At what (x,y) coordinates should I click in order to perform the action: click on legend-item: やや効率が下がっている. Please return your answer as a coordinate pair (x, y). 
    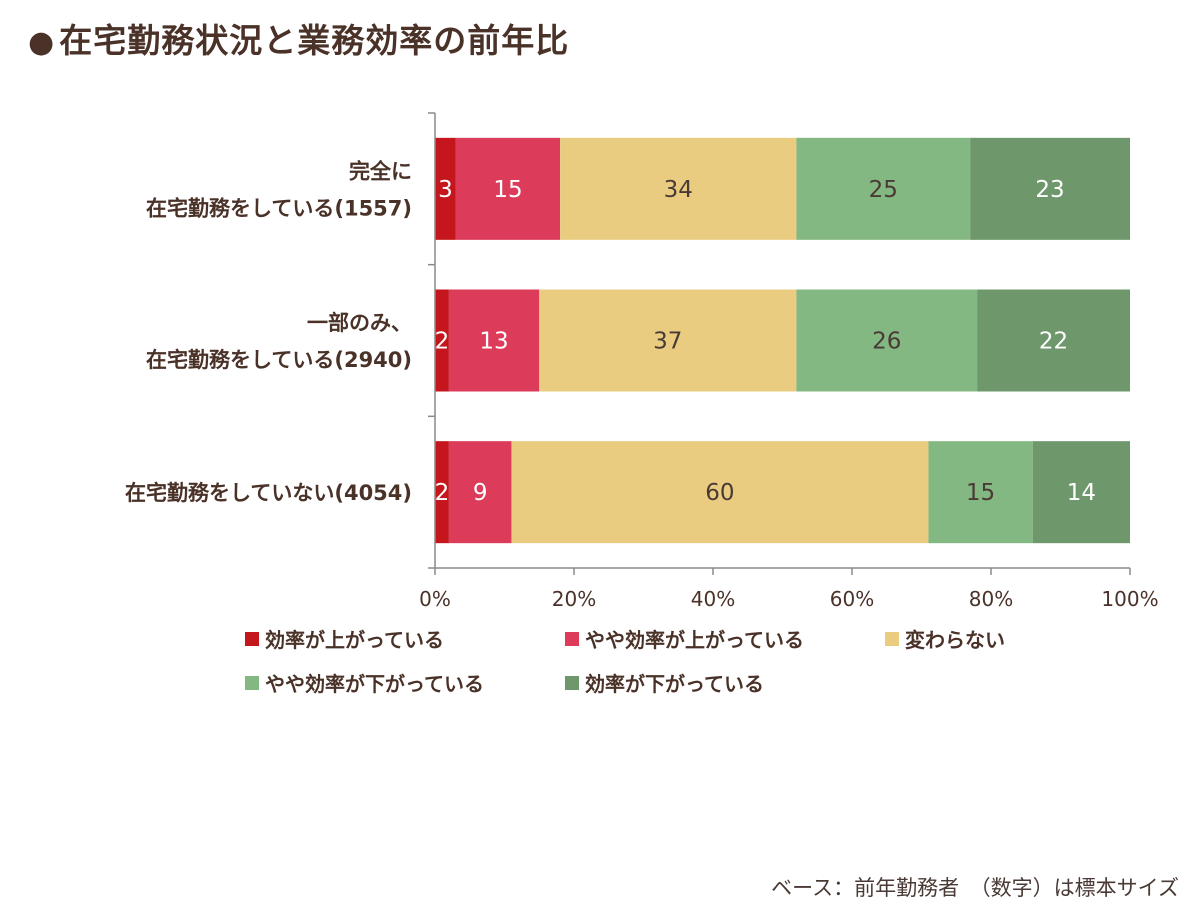
    Looking at the image, I should click on (364, 682).